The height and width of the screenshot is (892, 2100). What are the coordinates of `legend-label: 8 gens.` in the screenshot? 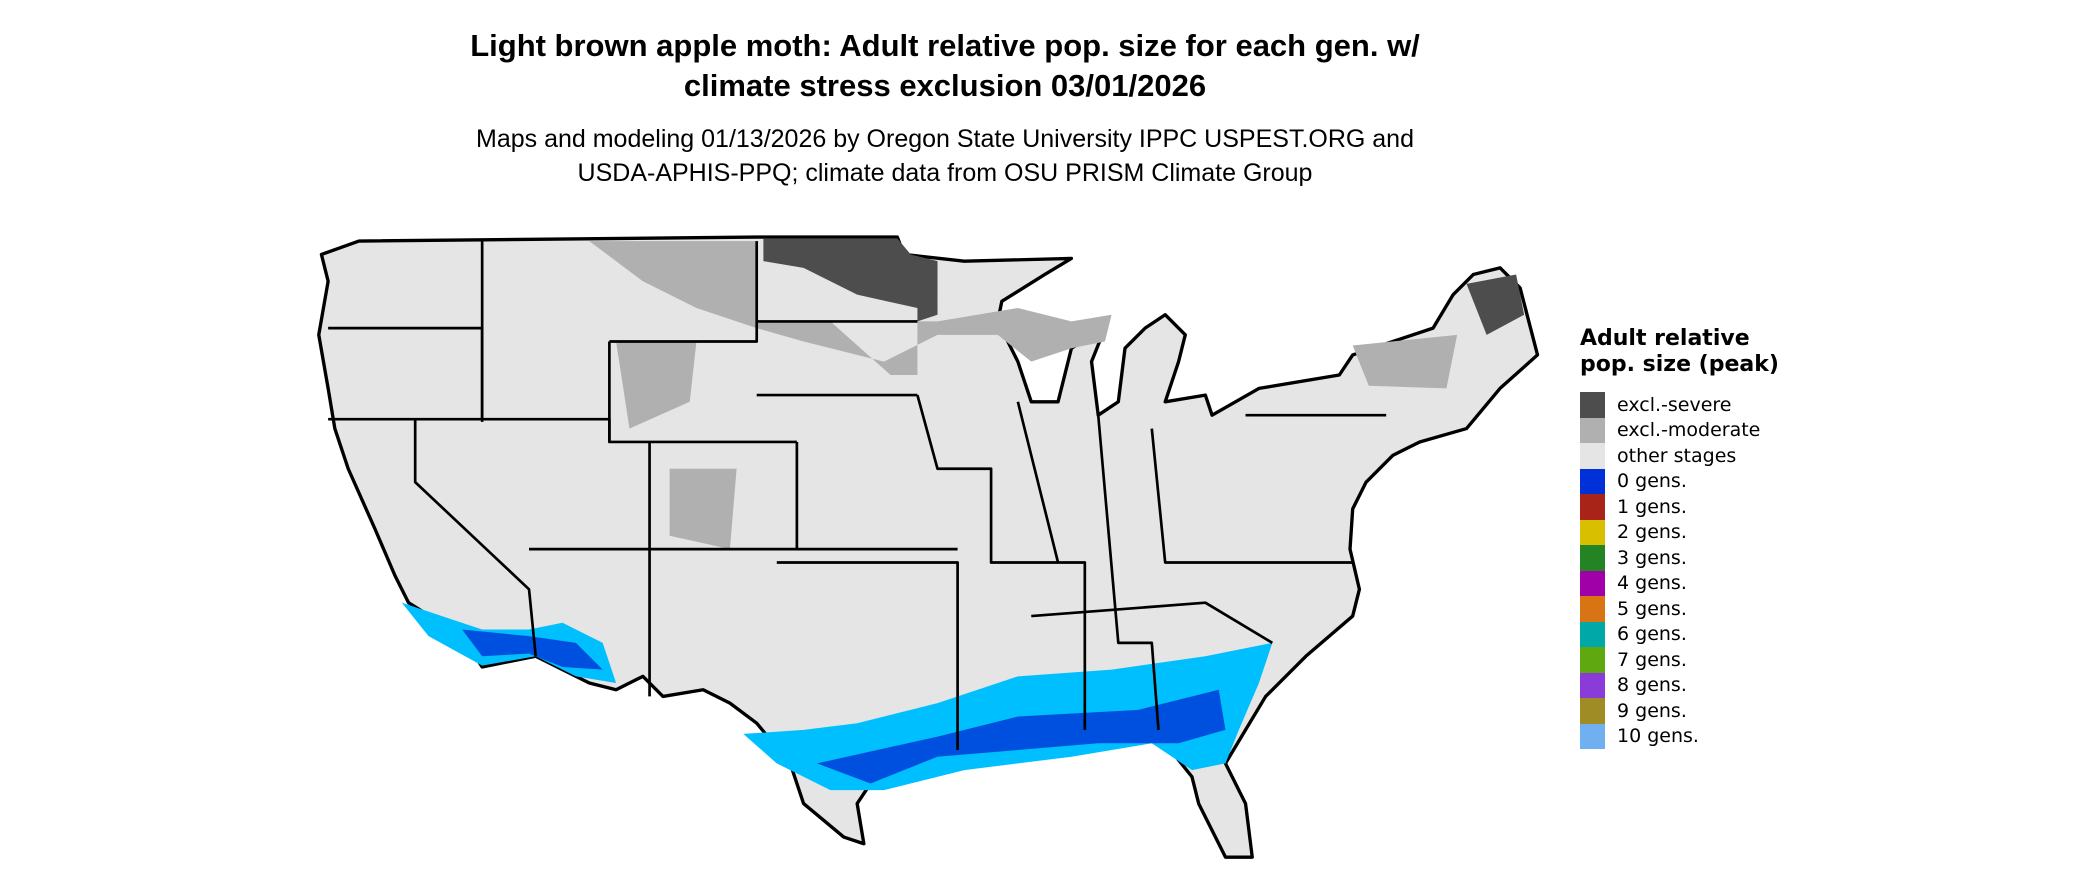 It's located at (1652, 685).